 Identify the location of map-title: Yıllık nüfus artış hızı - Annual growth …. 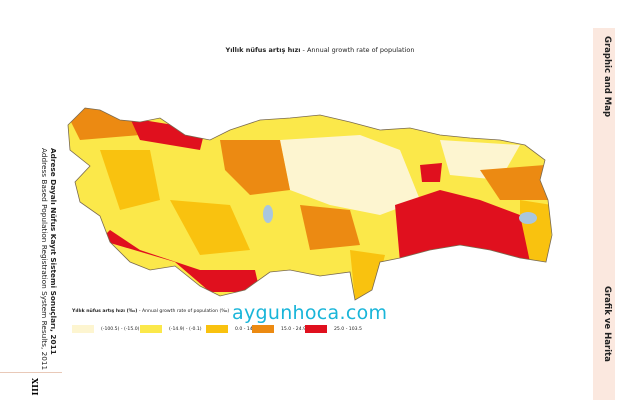
(320, 50).